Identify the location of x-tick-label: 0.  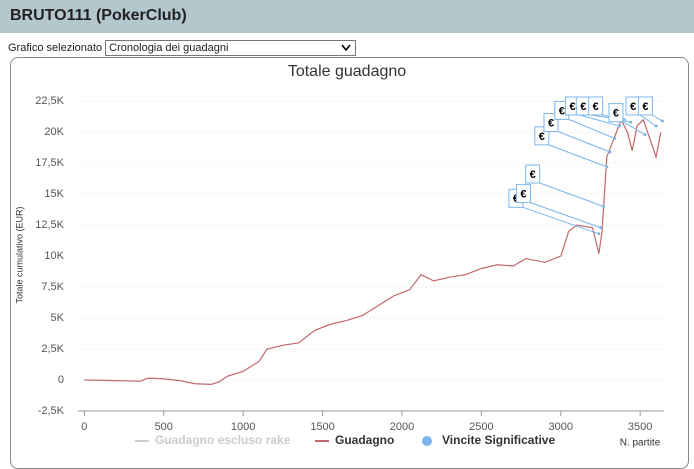
(84, 427).